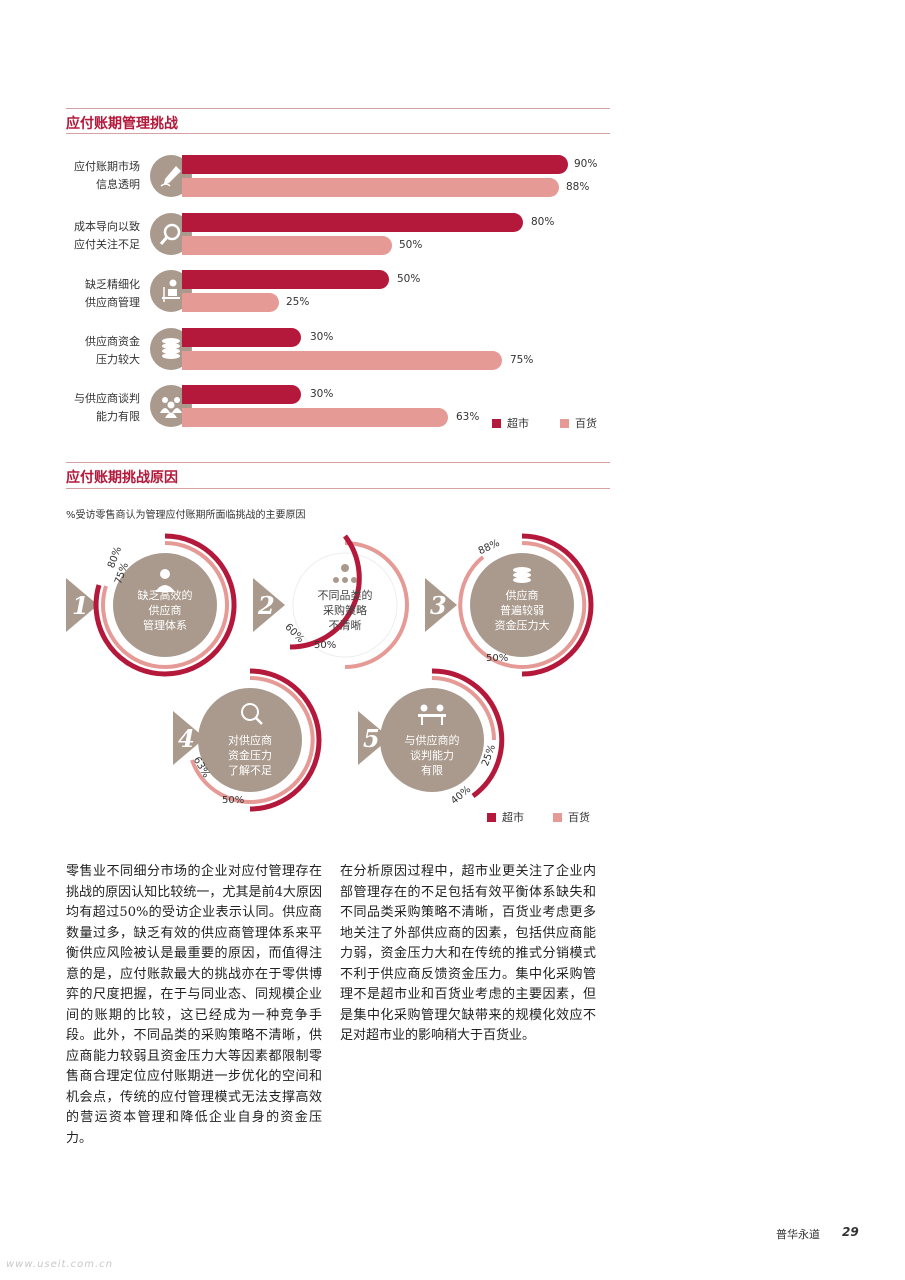  I want to click on coin-stack-icon, so click(522, 575).